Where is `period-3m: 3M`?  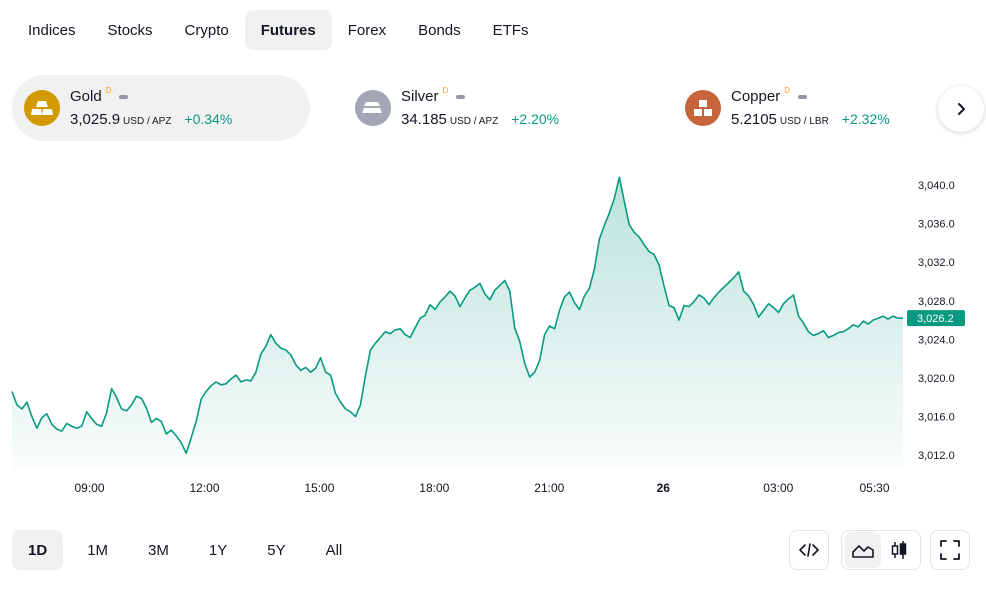 period-3m: 3M is located at coordinates (158, 550).